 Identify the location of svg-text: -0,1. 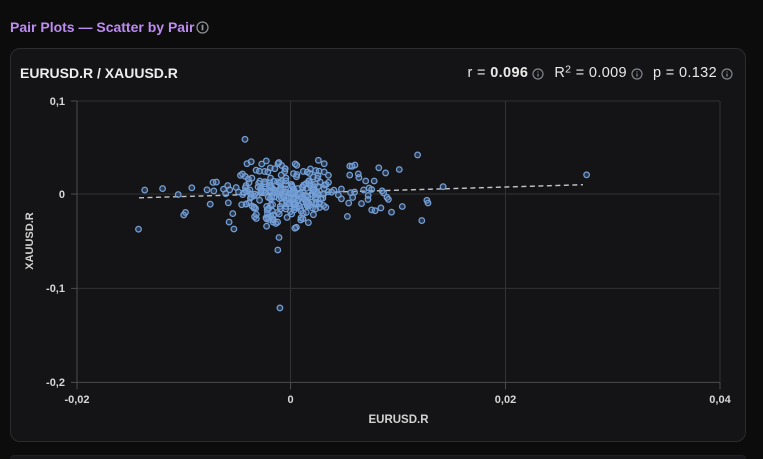
(55, 289).